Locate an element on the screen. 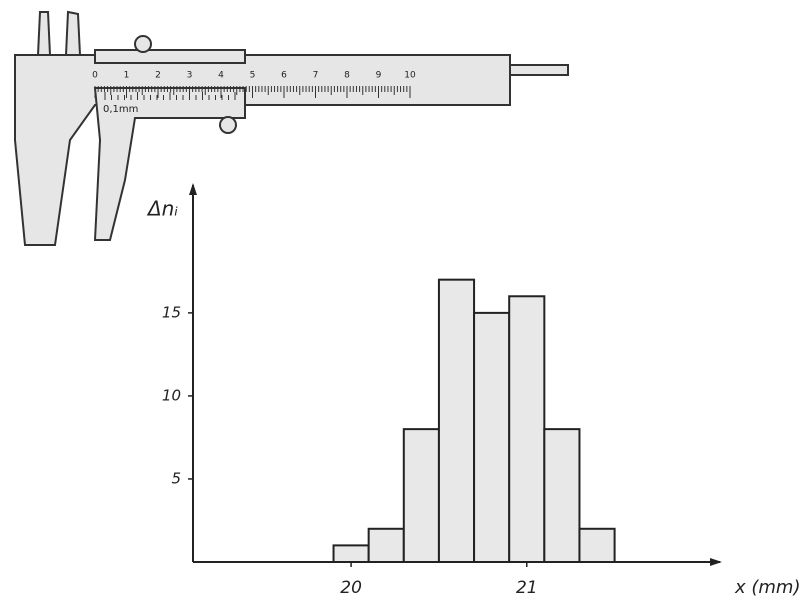 The image size is (803, 607). thumb-wheel is located at coordinates (228, 125).